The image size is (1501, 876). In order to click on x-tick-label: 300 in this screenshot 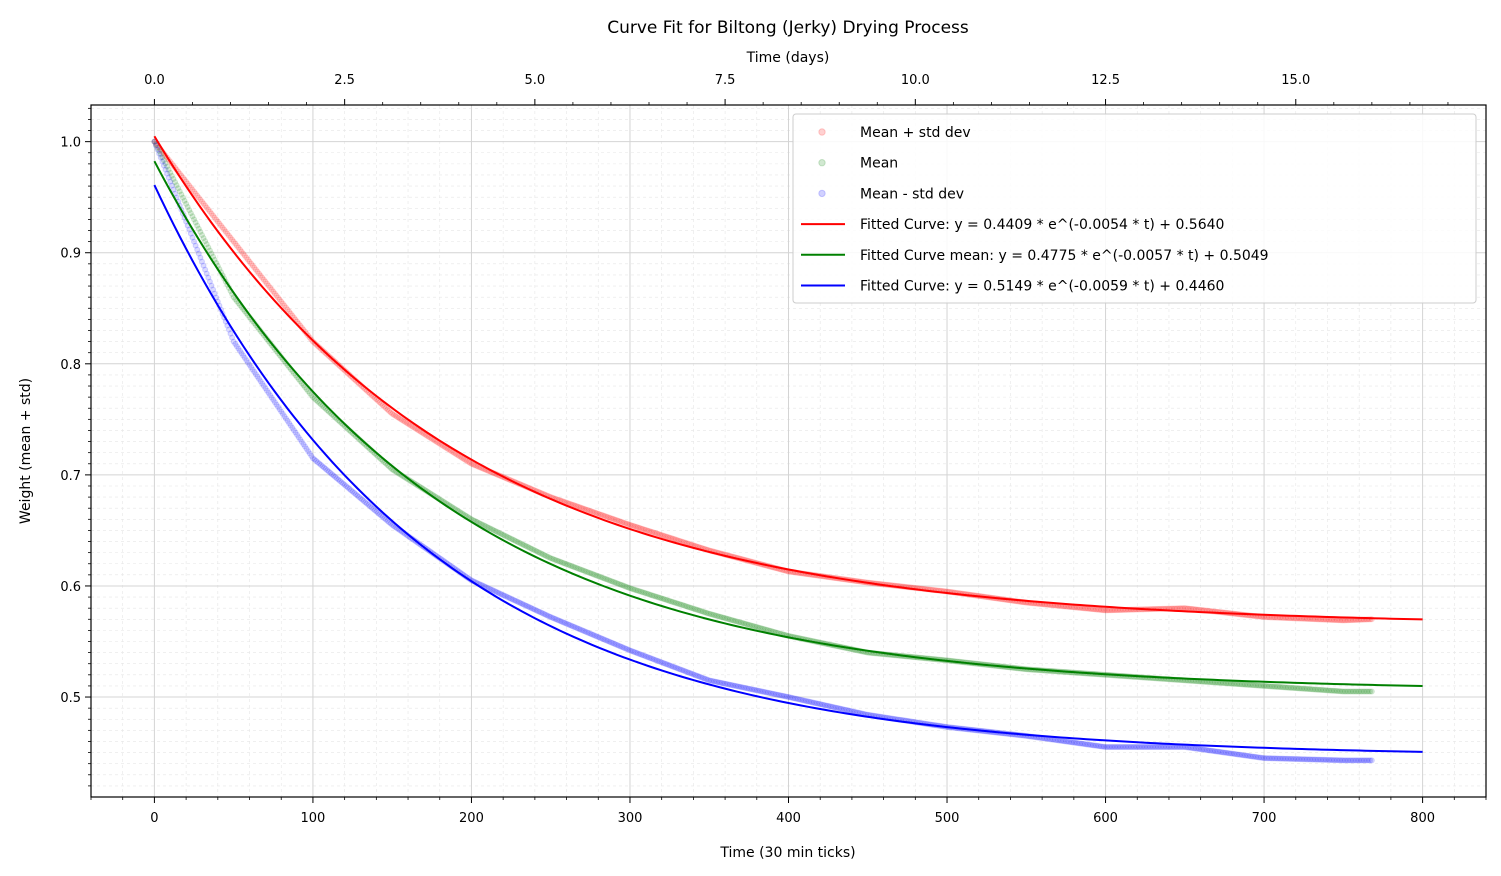, I will do `click(630, 818)`.